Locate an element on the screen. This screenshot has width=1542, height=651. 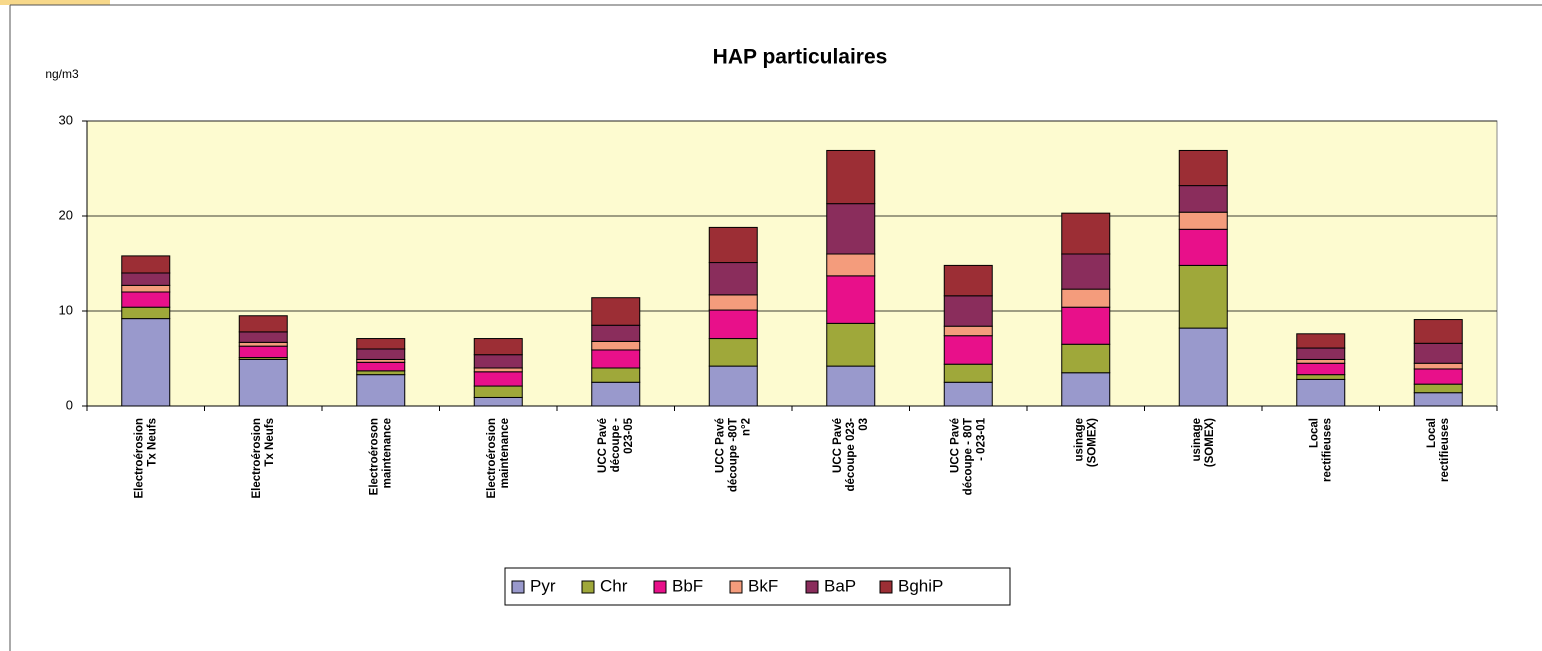
x-tick-label: n°2 is located at coordinates (746, 427).